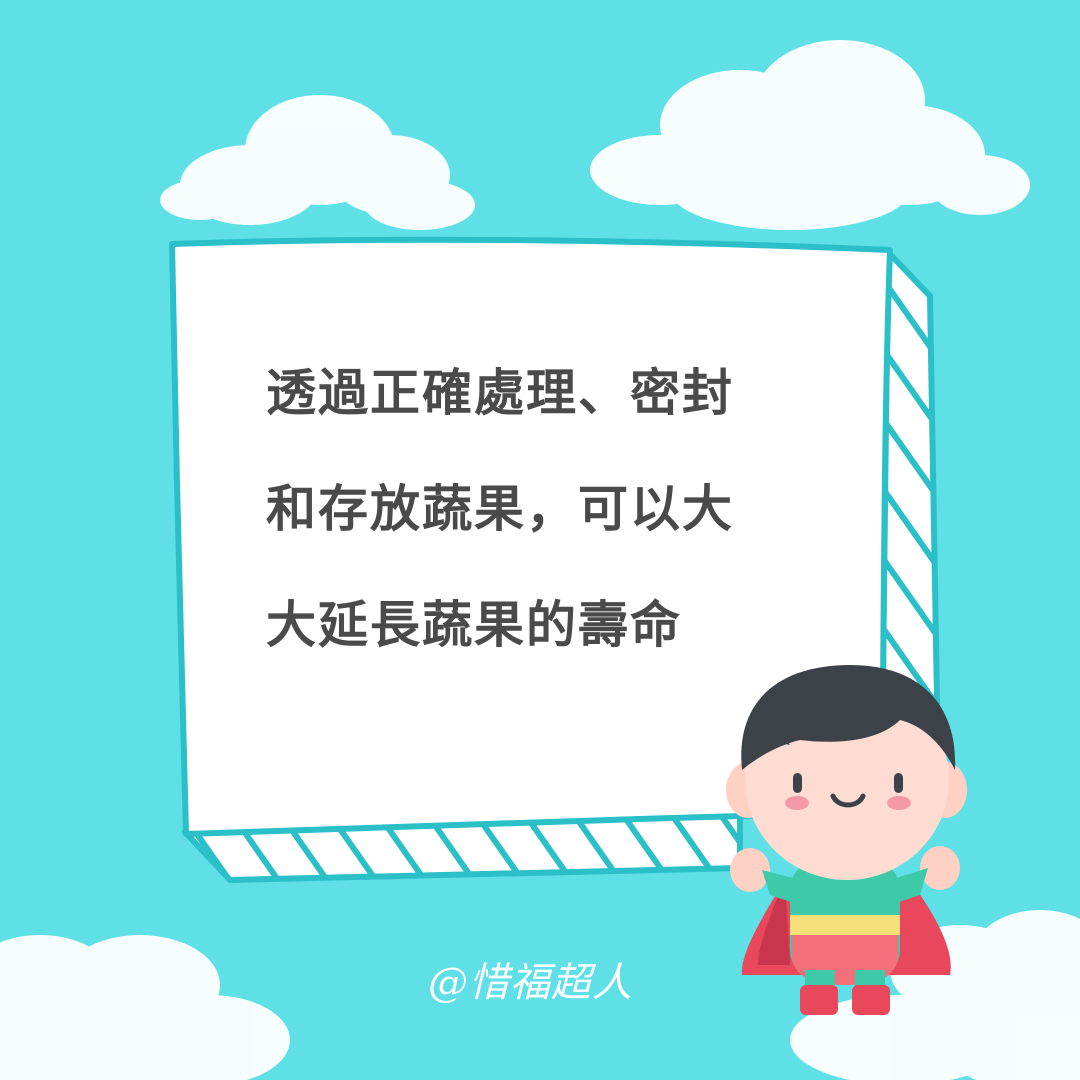 The width and height of the screenshot is (1080, 1080). What do you see at coordinates (846, 840) in the screenshot?
I see `superhero-character-icon` at bounding box center [846, 840].